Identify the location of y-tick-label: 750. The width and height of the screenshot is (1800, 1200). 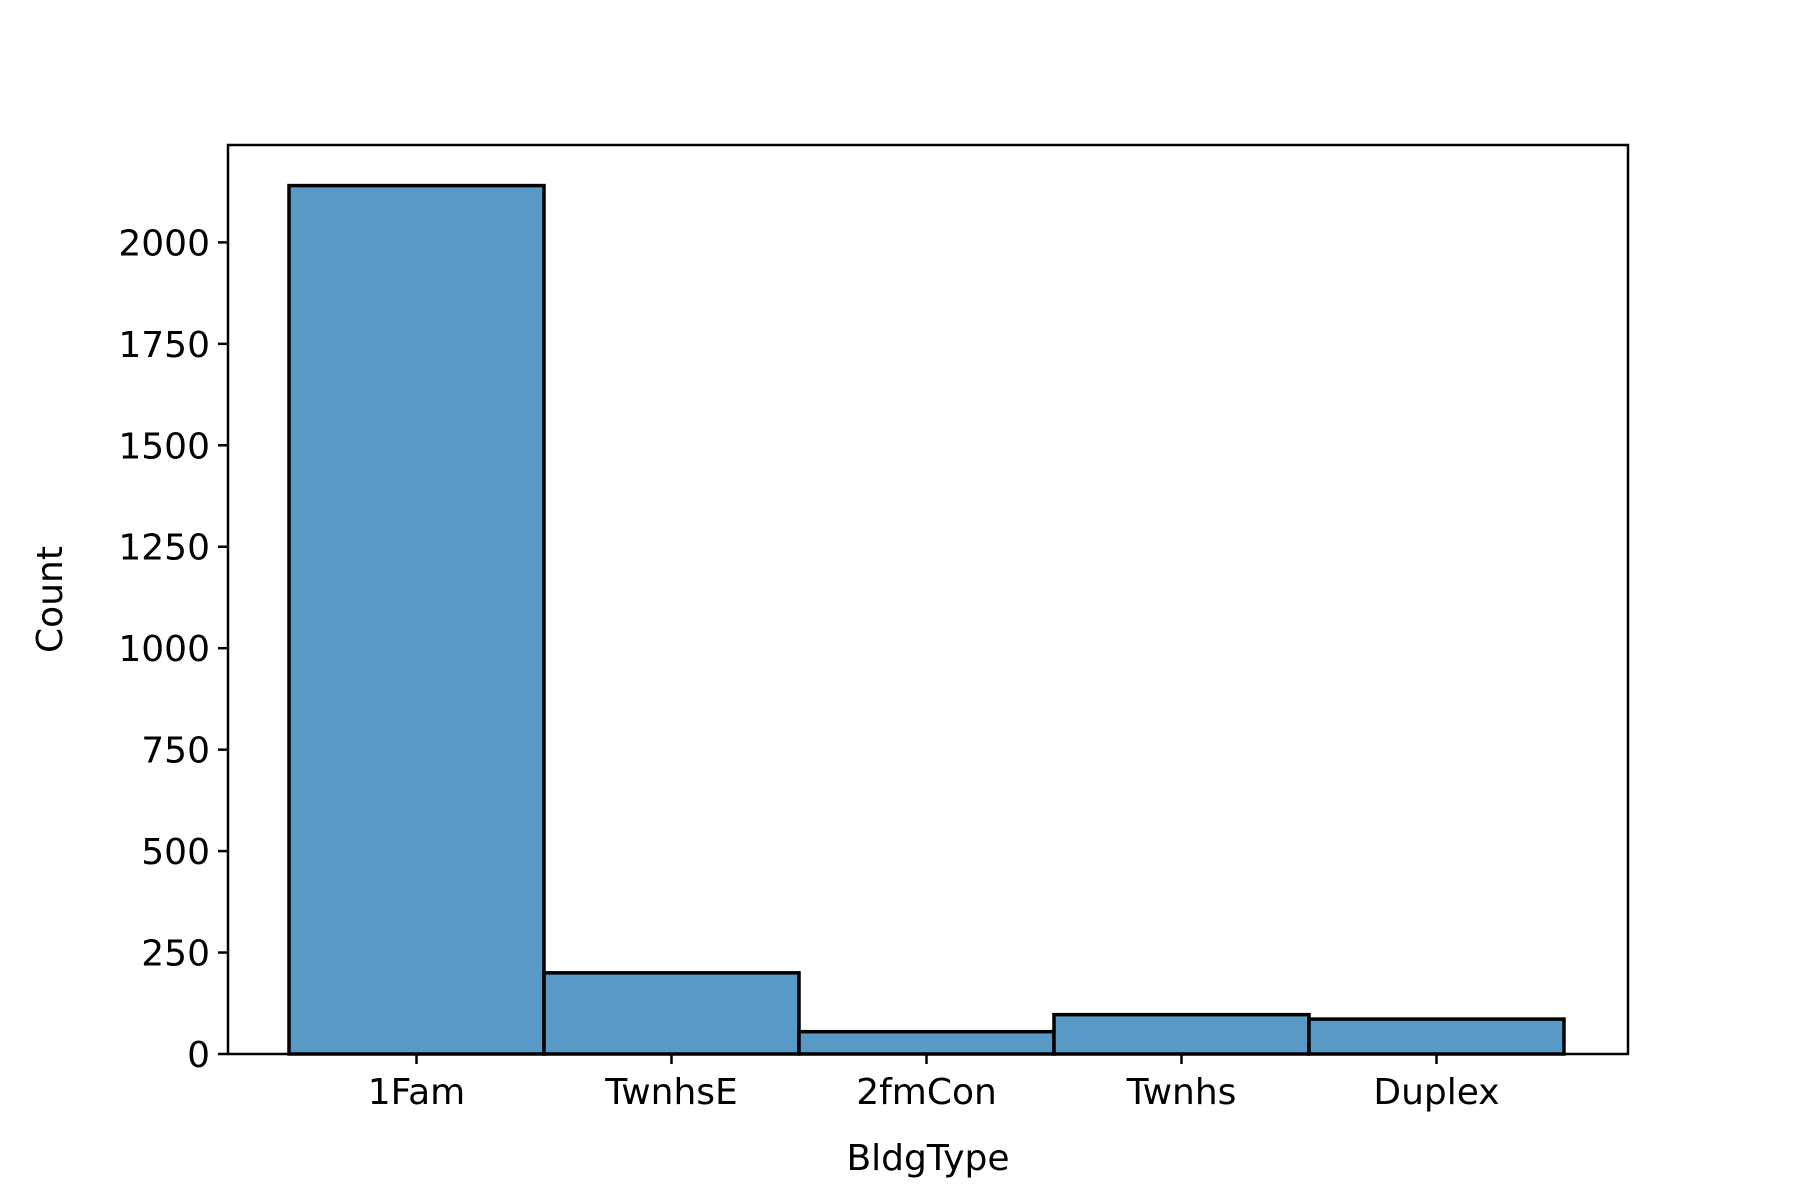
(175, 751).